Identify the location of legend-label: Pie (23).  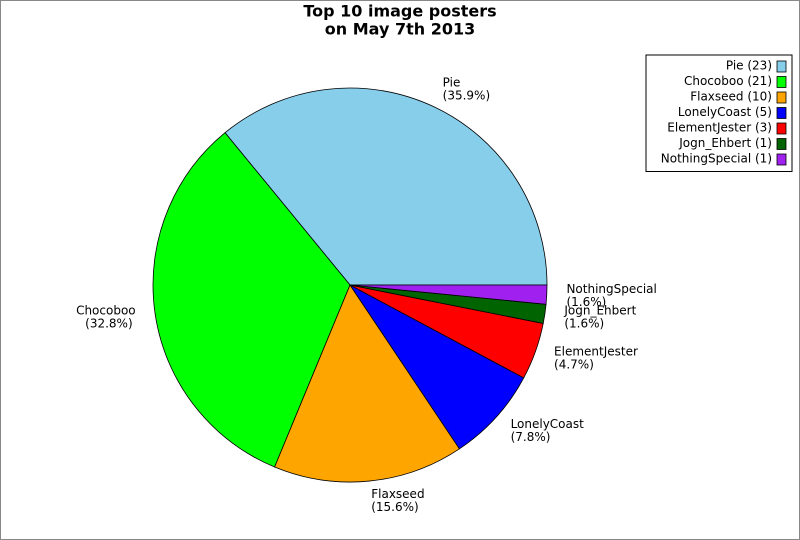
(749, 66).